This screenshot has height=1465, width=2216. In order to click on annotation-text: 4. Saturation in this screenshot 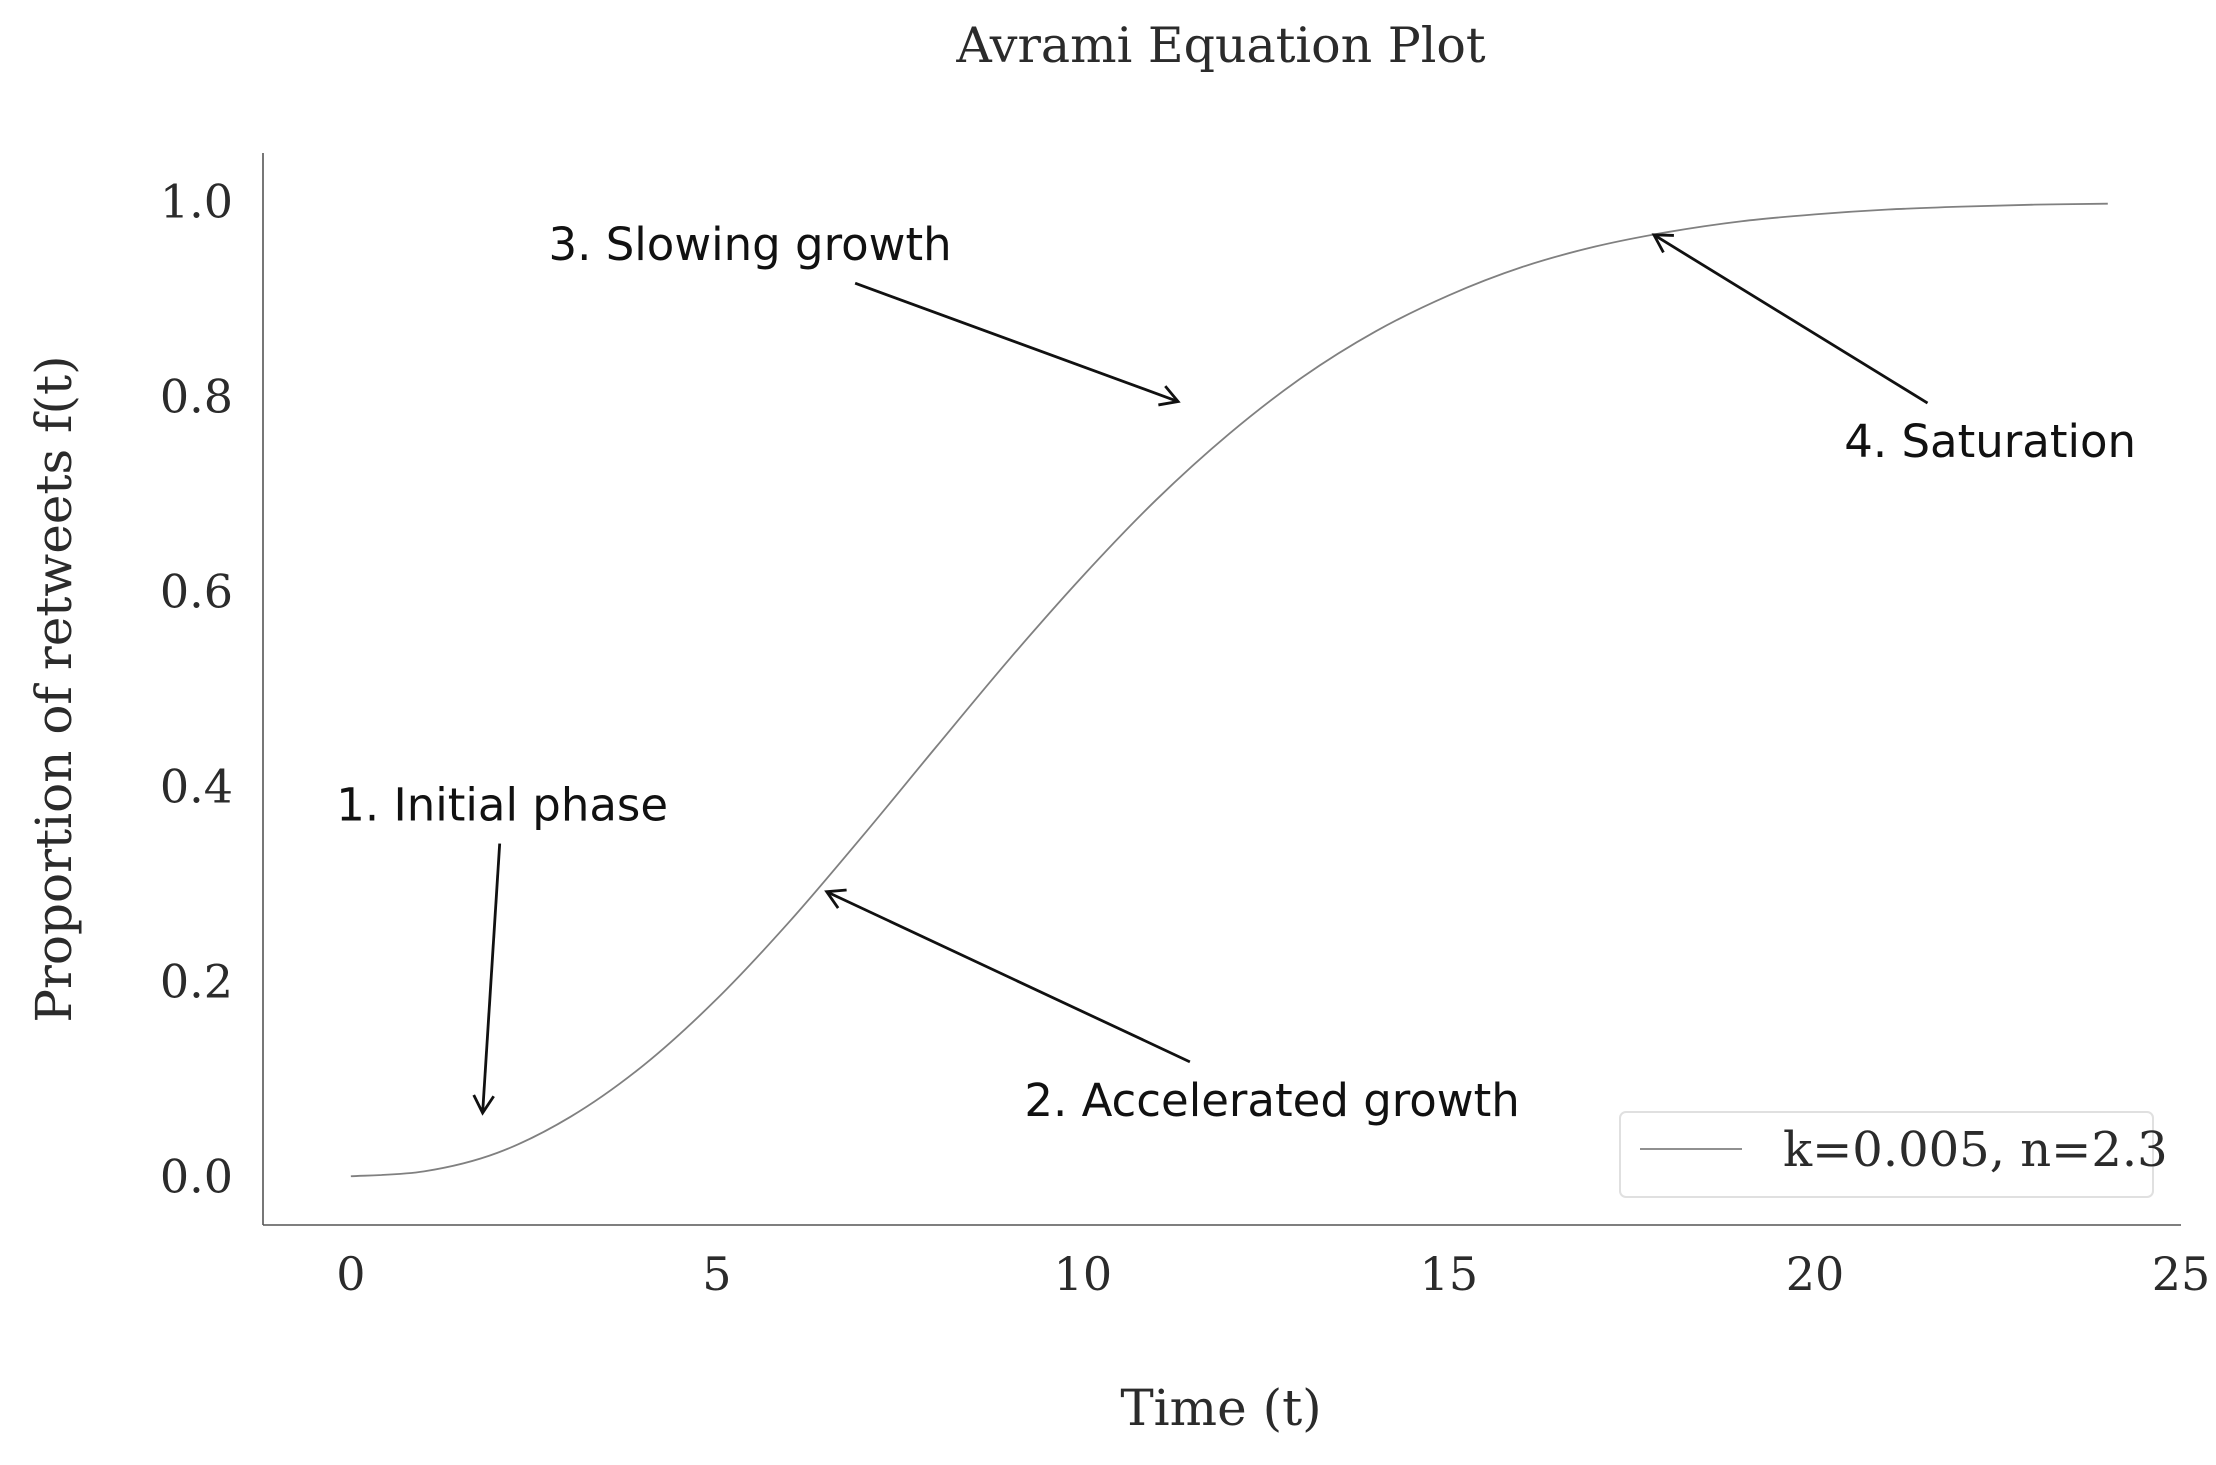, I will do `click(1990, 441)`.